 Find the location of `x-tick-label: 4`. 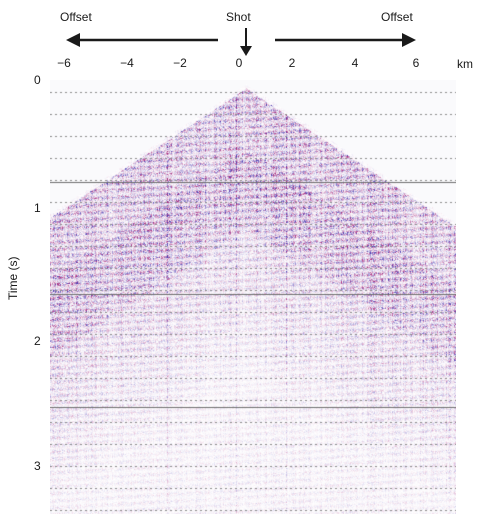

x-tick-label: 4 is located at coordinates (355, 63).